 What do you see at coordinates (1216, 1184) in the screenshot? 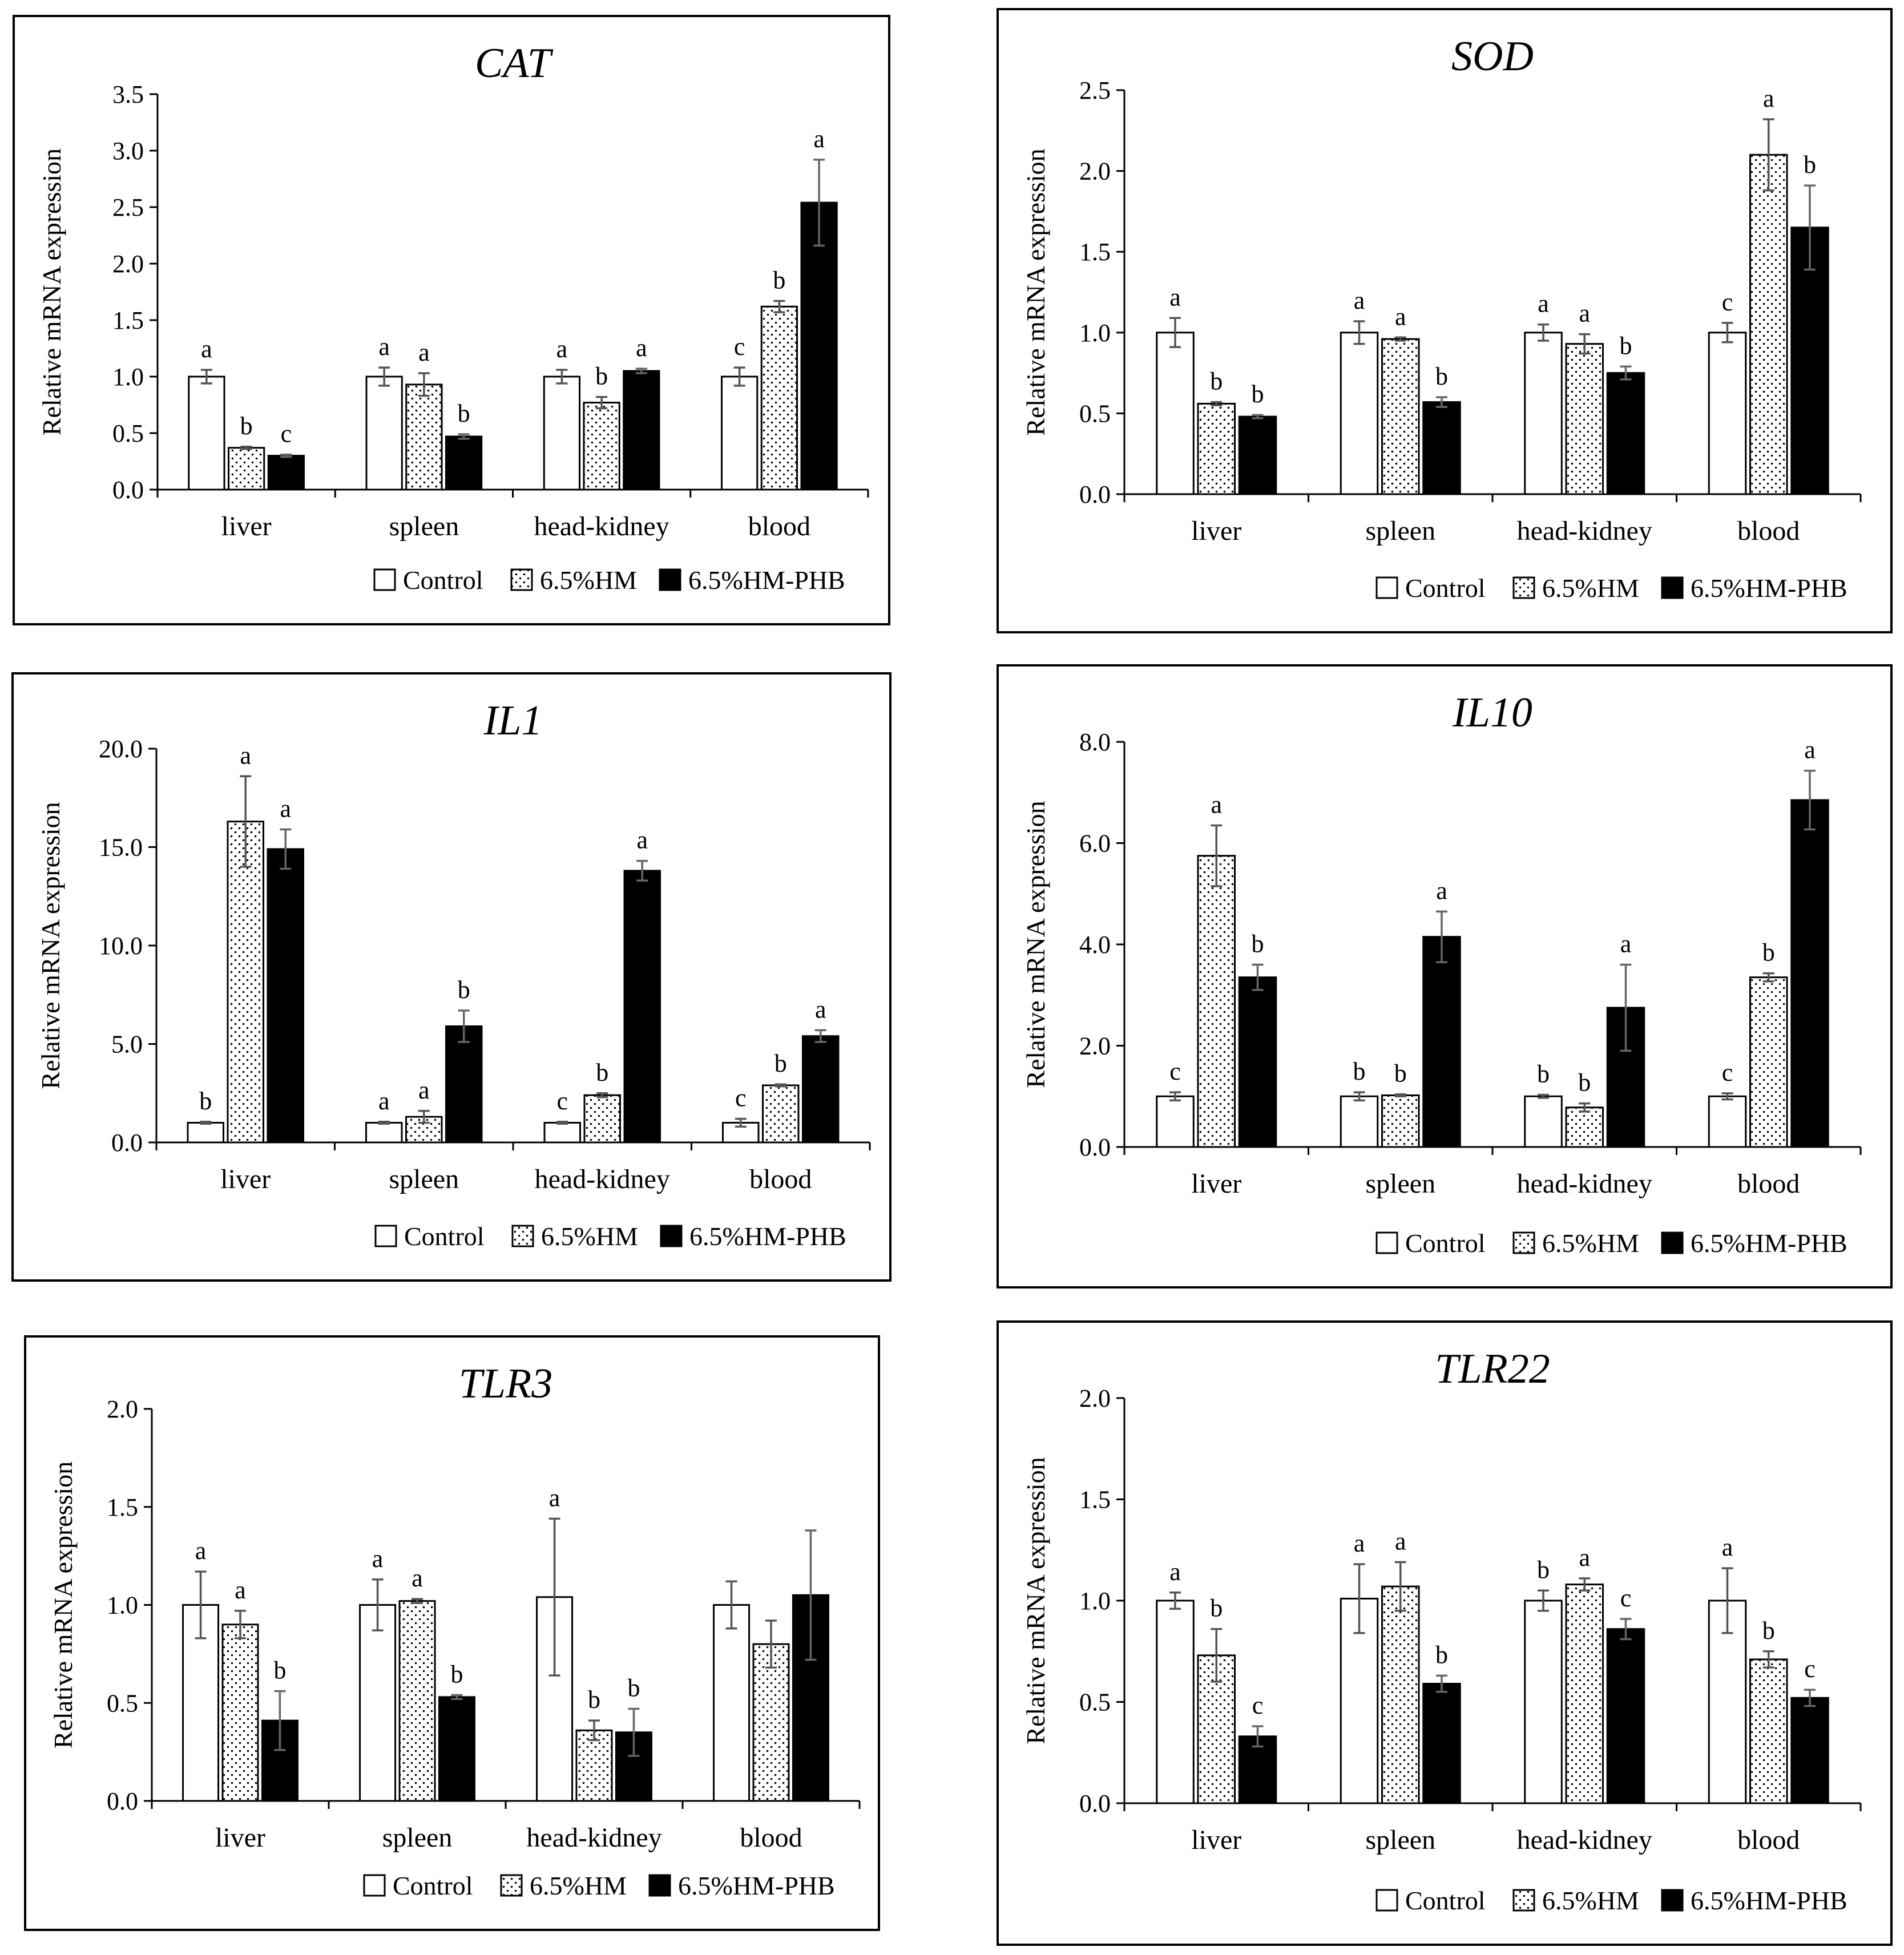
I see `category-label-liver: liver` at bounding box center [1216, 1184].